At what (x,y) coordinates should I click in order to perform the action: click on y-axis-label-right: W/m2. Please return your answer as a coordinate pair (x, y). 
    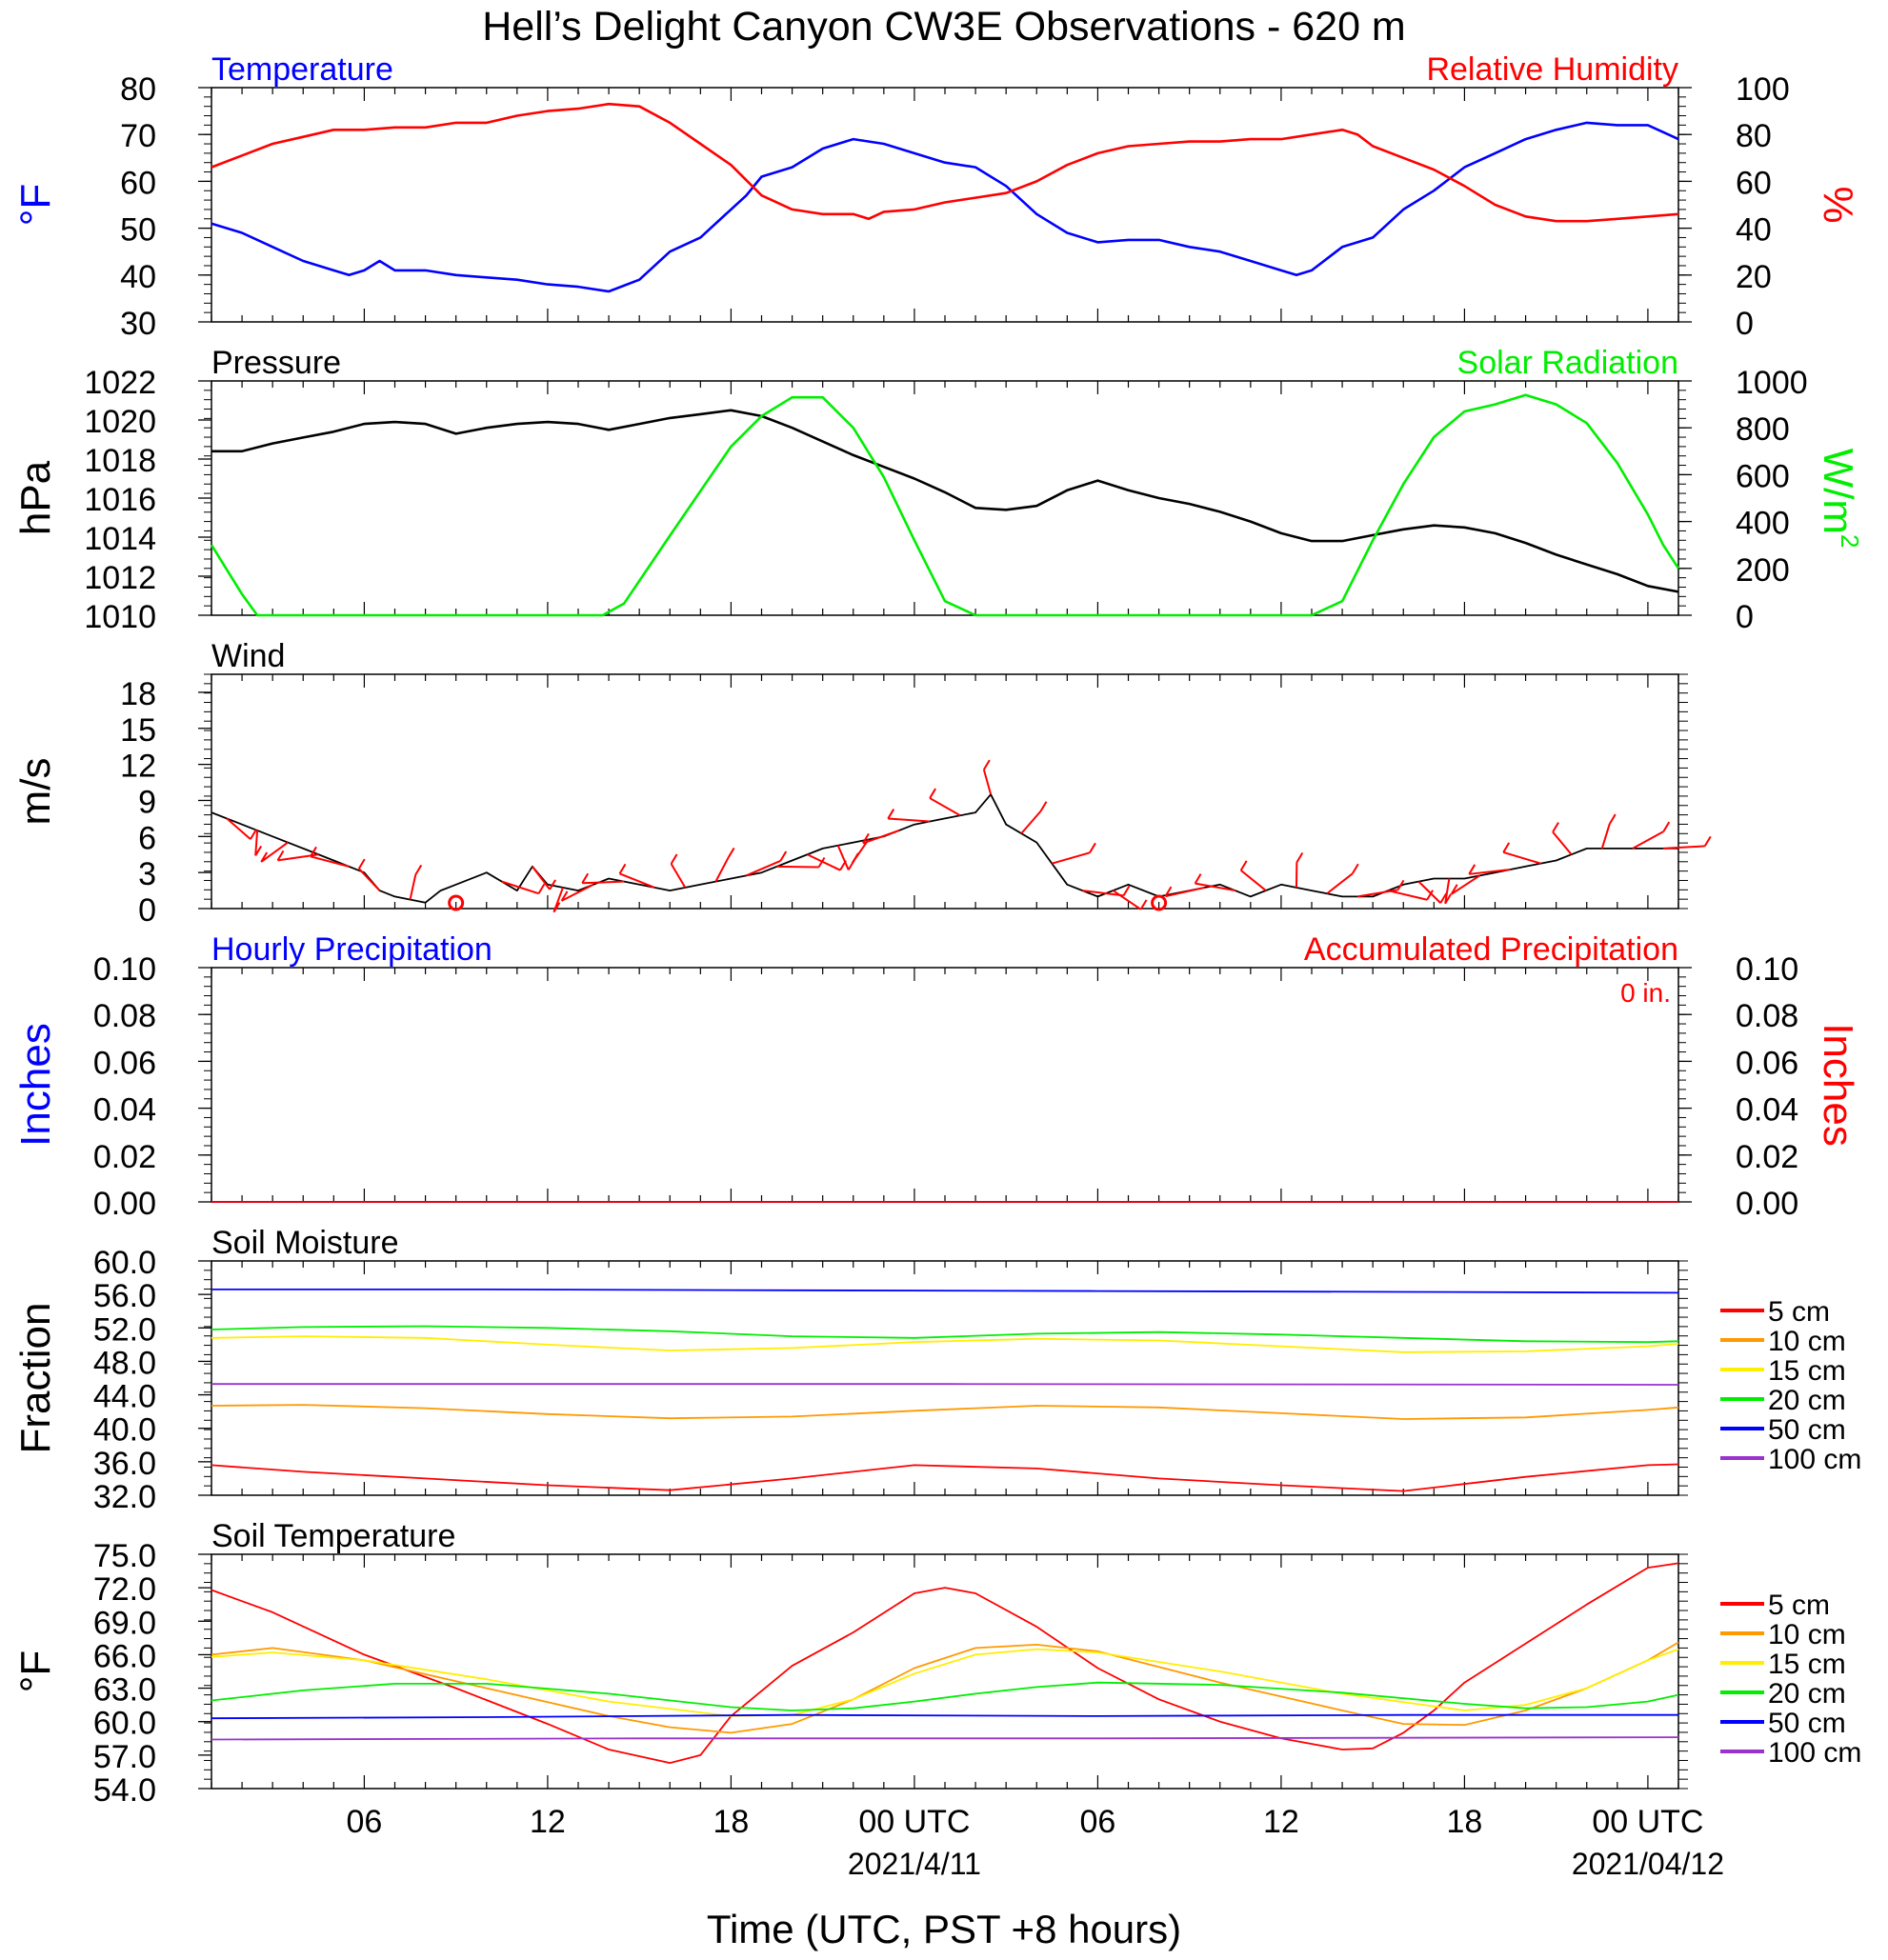
    Looking at the image, I should click on (1839, 499).